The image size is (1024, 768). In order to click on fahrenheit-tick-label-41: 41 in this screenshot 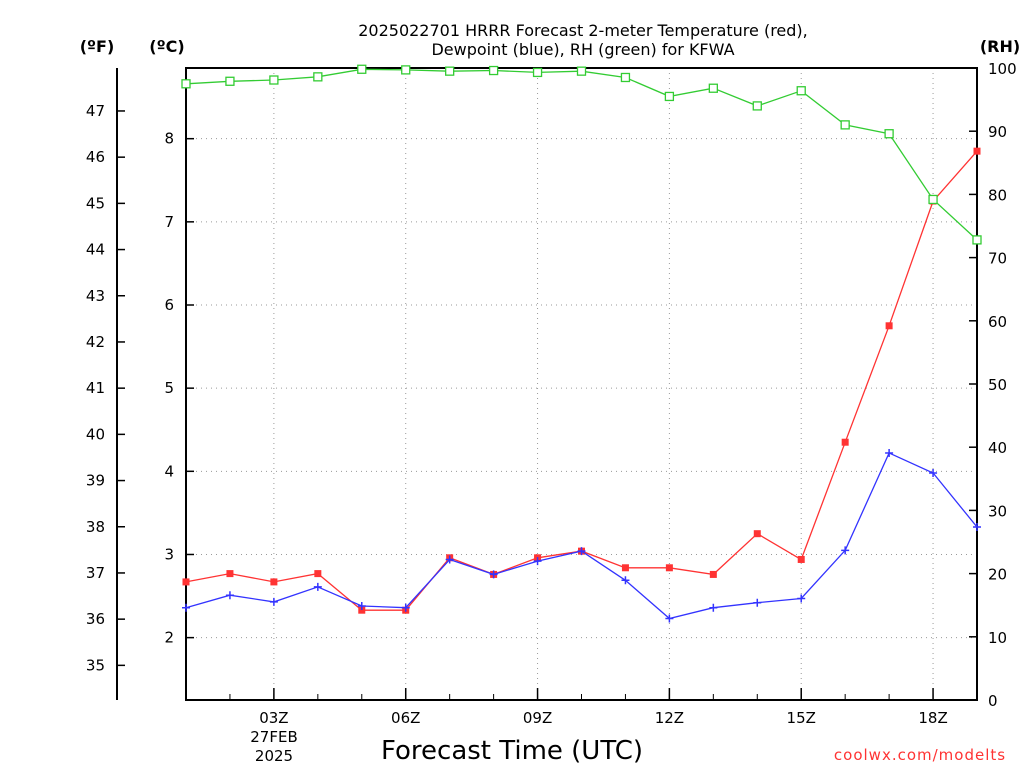, I will do `click(95, 388)`.